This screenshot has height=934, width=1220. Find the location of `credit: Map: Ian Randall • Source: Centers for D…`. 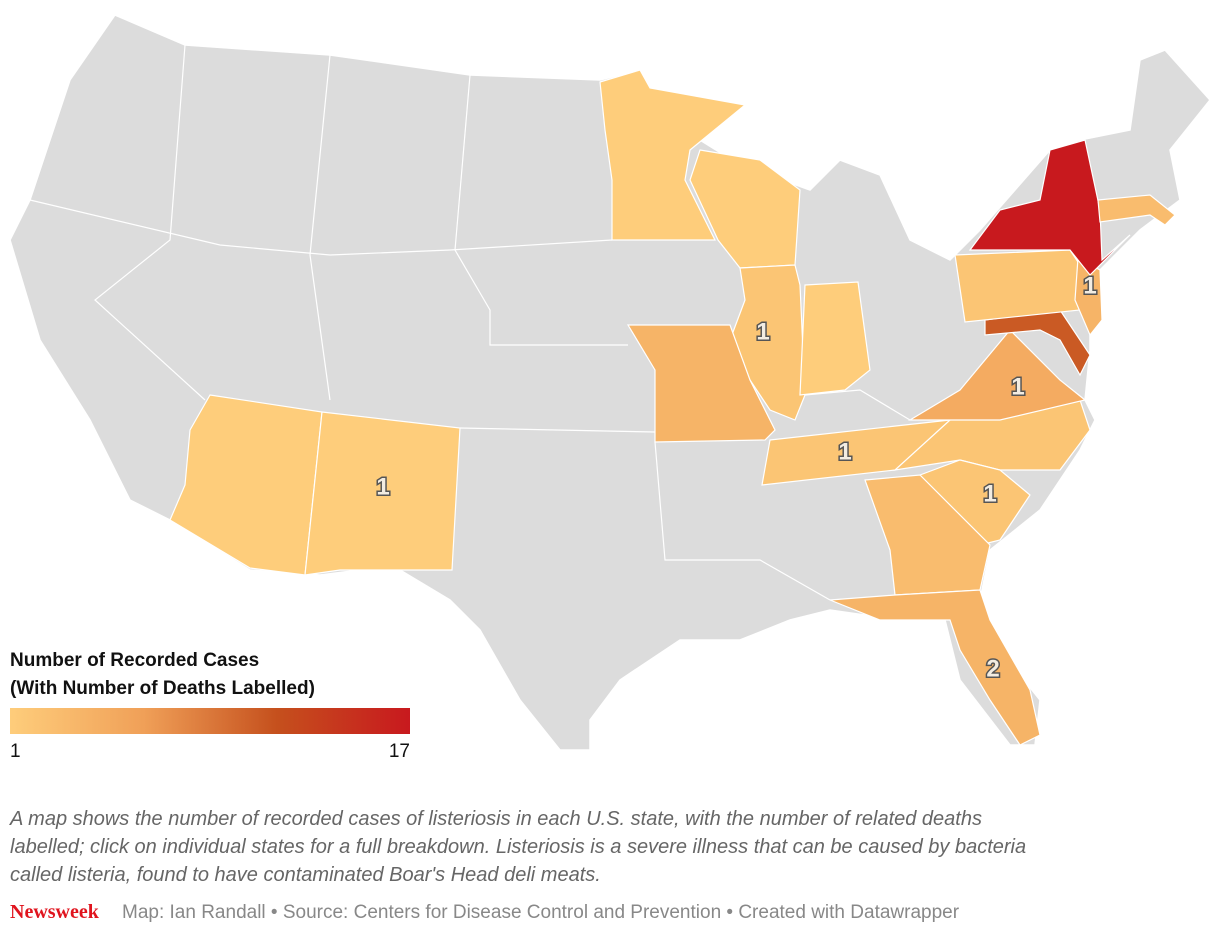

credit: Map: Ian Randall • Source: Centers for D… is located at coordinates (541, 912).